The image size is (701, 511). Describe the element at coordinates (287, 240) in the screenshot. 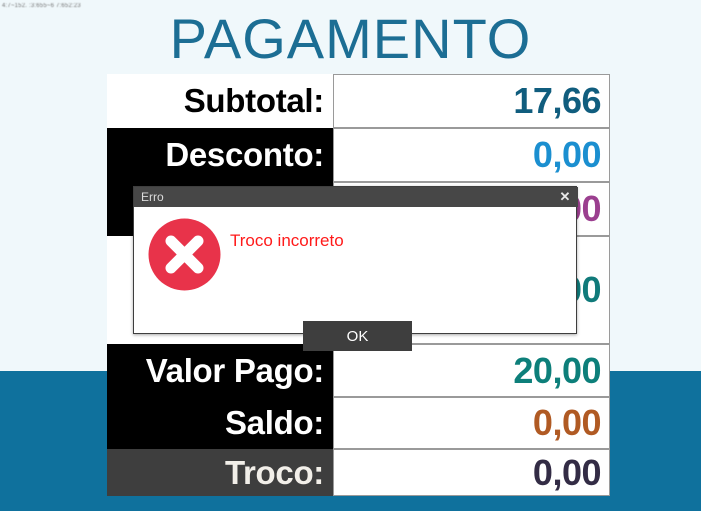

I see `dialog-message: Troco incorreto` at that location.